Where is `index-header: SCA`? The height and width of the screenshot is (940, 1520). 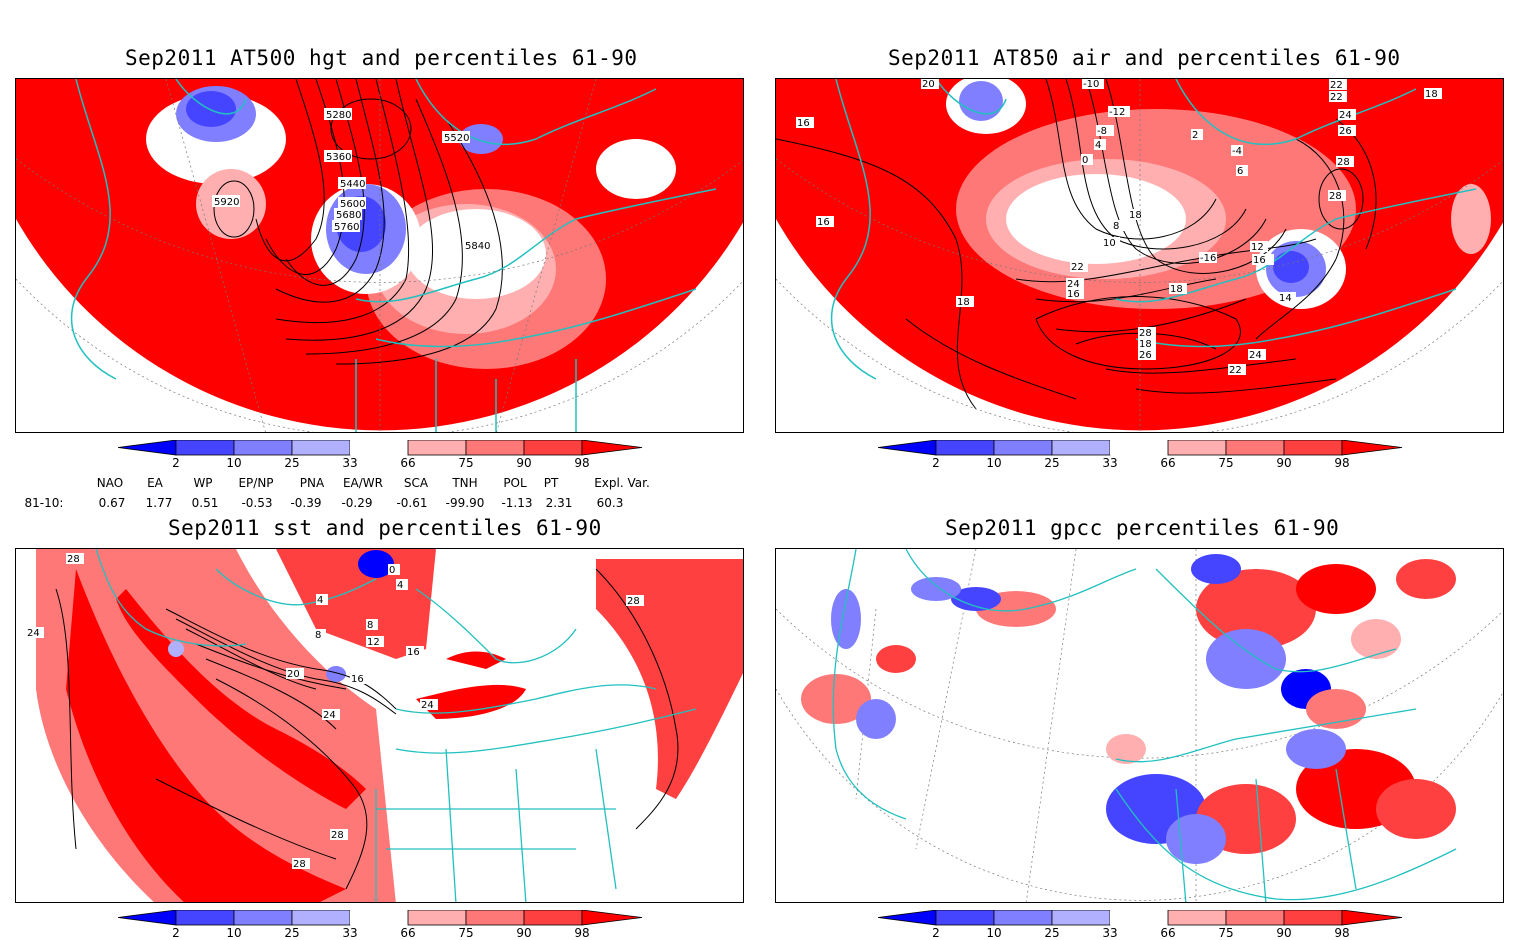 index-header: SCA is located at coordinates (416, 483).